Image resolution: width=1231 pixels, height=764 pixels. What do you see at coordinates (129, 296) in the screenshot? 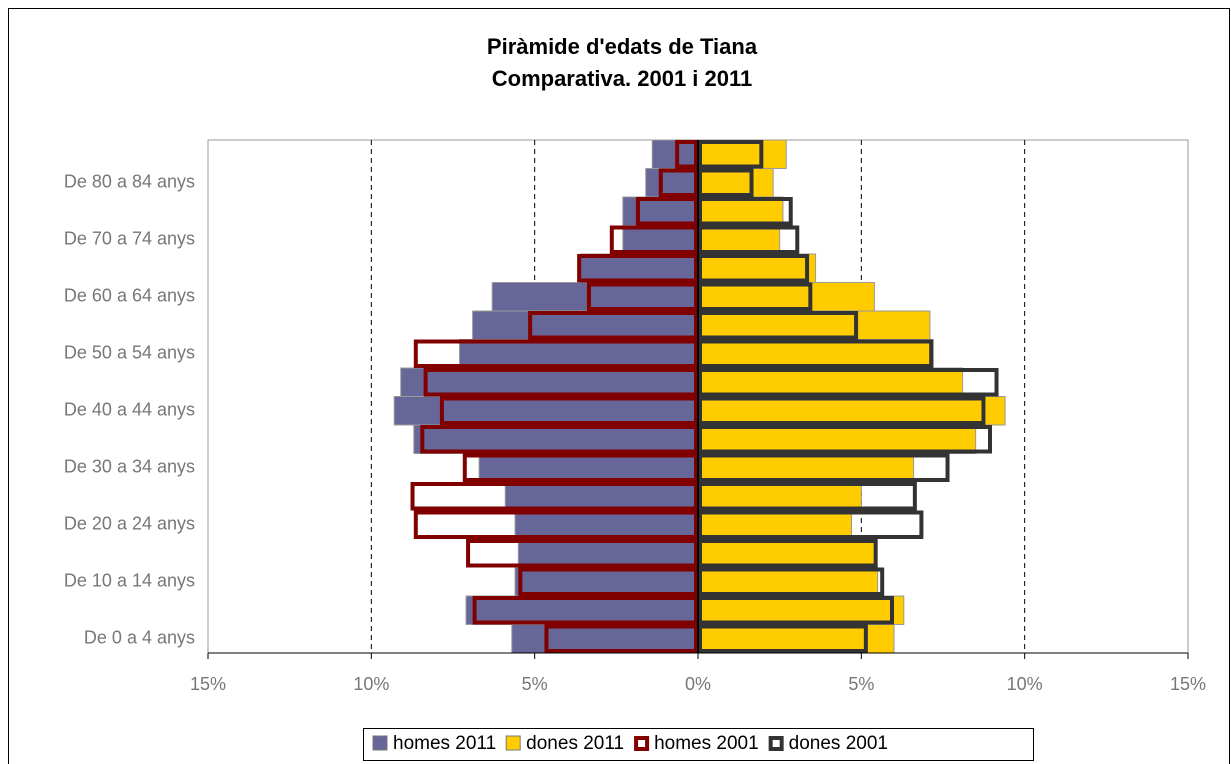
I see `y-tick-label: De 60 a 64 anys` at bounding box center [129, 296].